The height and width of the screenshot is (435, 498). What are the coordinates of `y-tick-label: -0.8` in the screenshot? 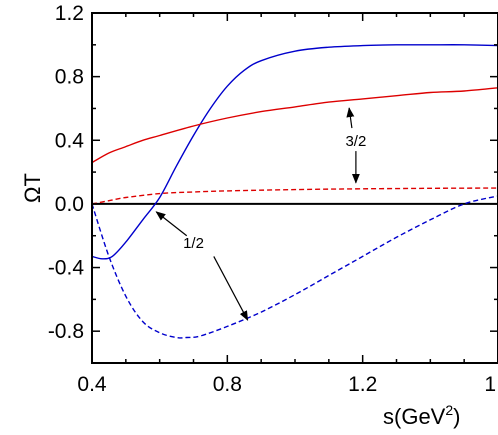 It's located at (66, 331).